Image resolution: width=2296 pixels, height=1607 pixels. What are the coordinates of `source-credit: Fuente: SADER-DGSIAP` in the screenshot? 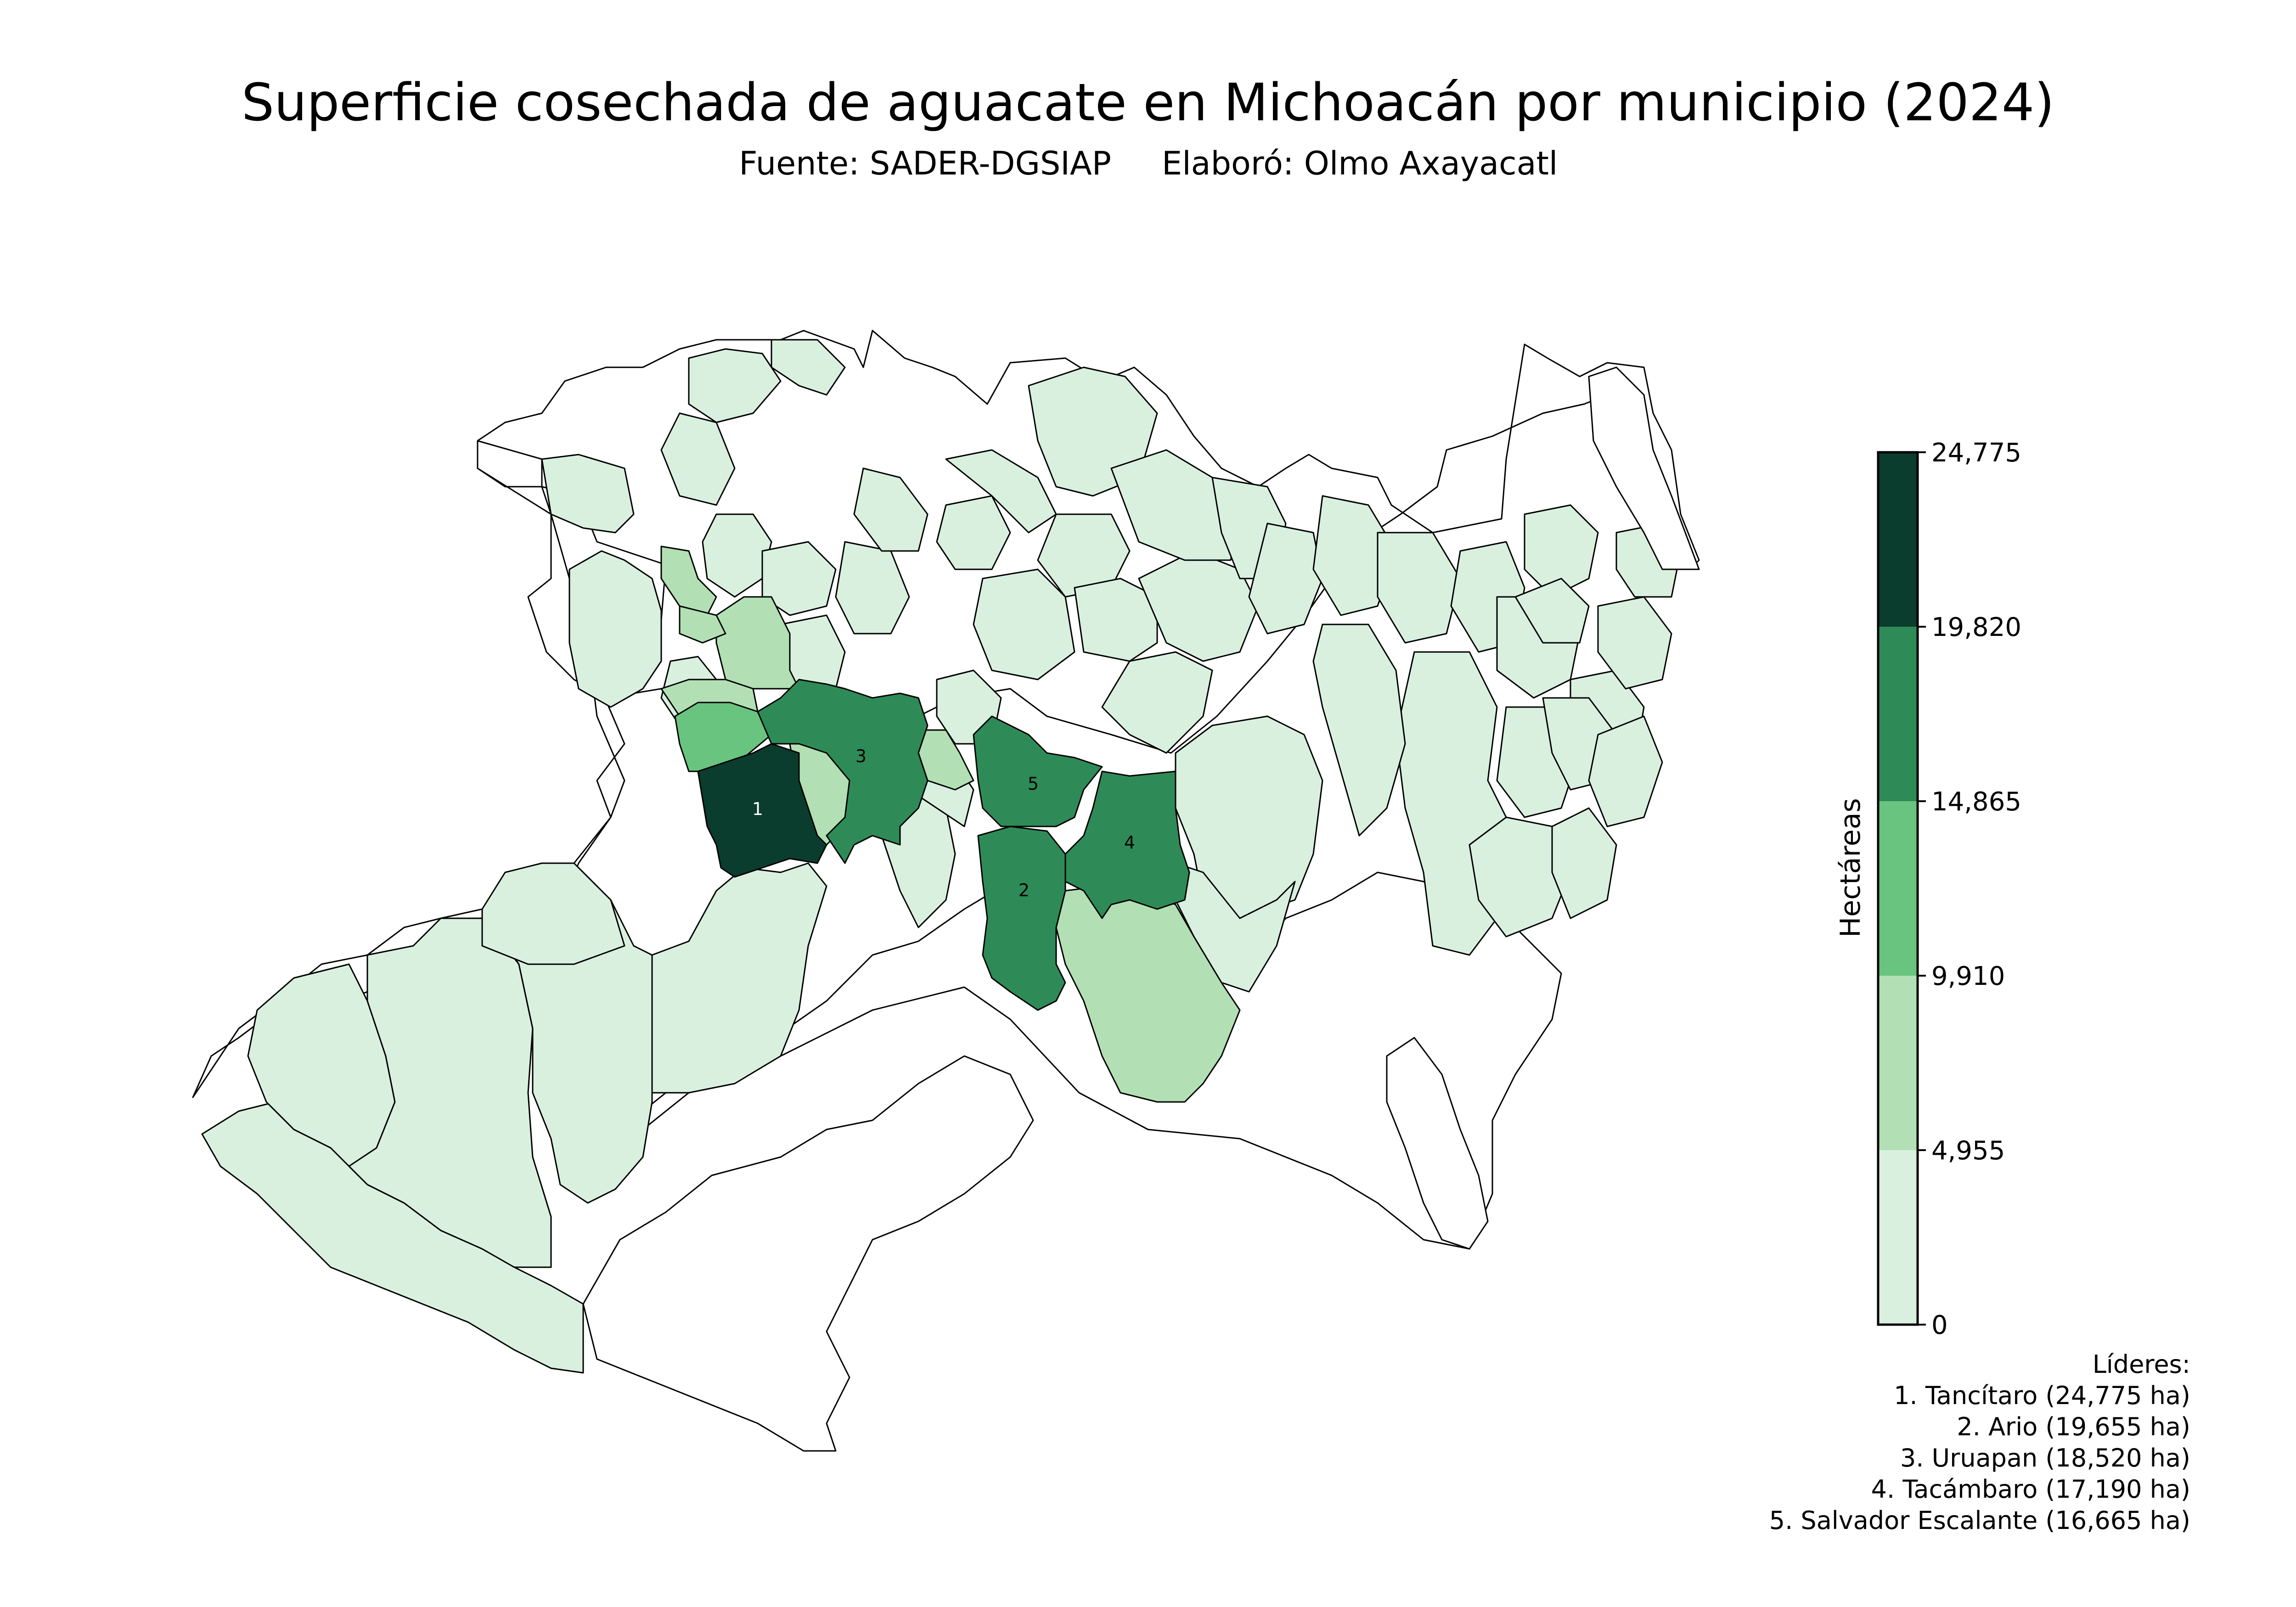 It's located at (925, 163).